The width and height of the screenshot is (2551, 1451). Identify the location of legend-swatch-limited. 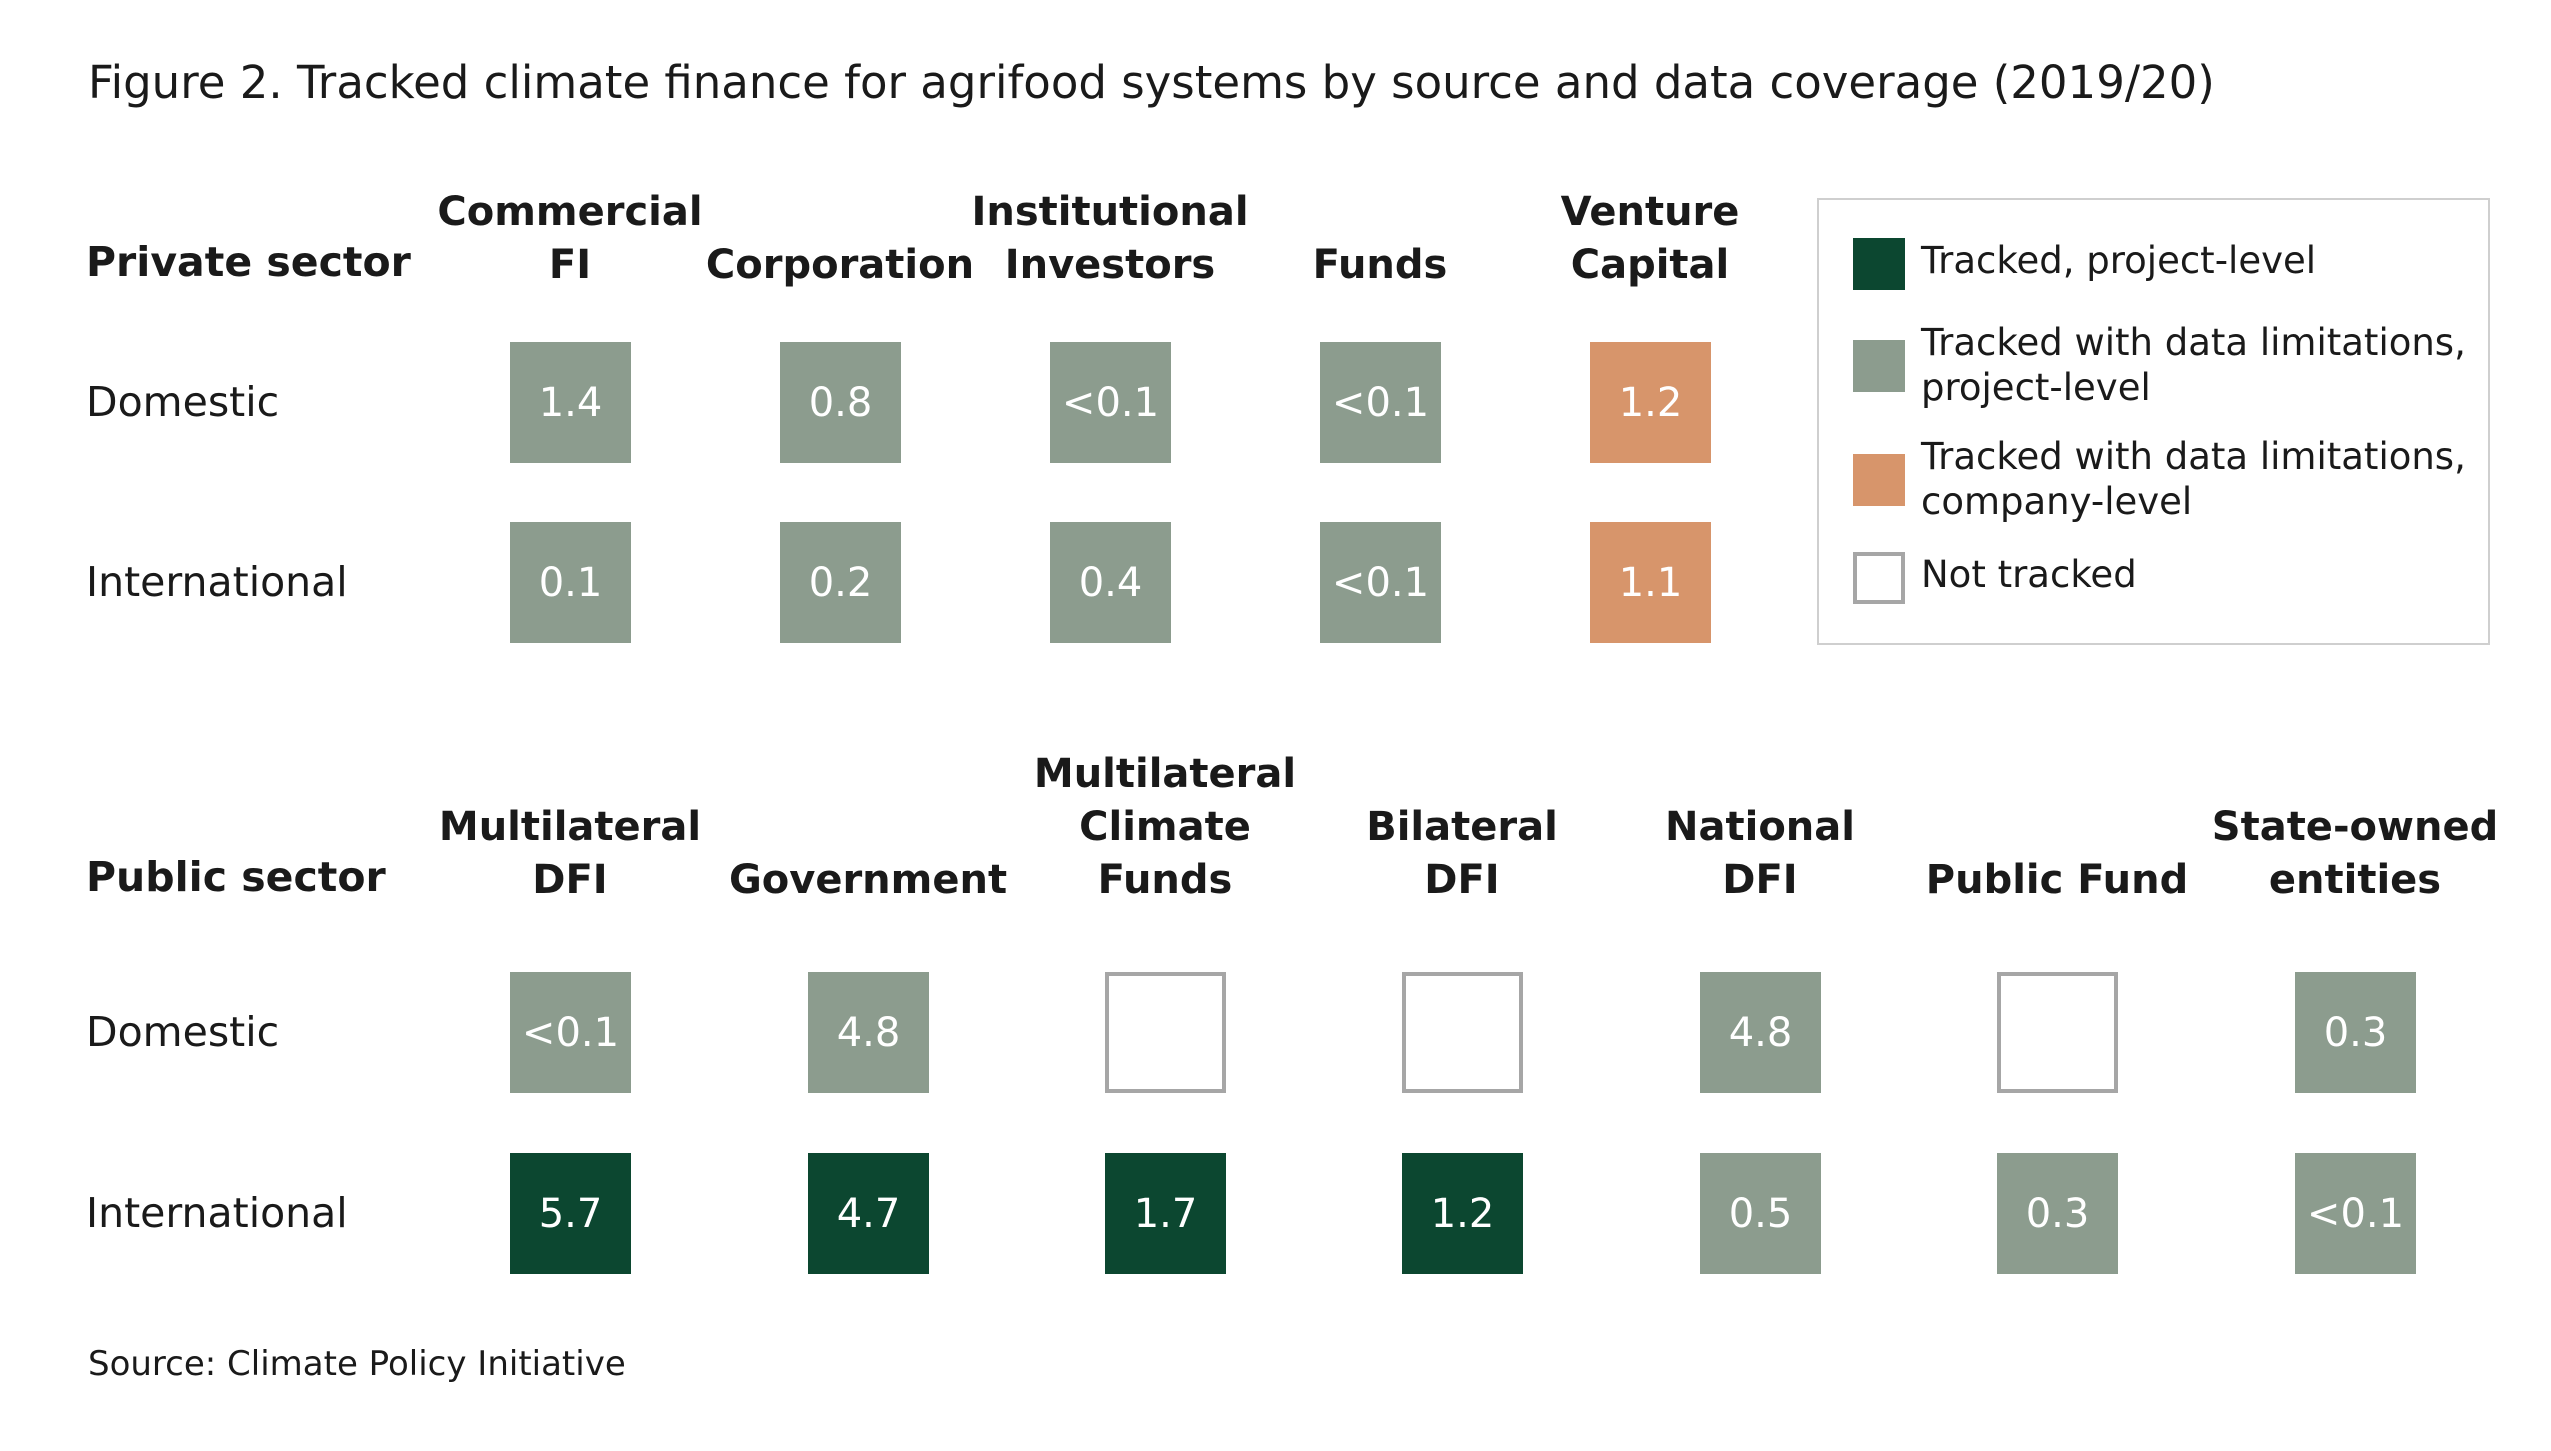
(1879, 366).